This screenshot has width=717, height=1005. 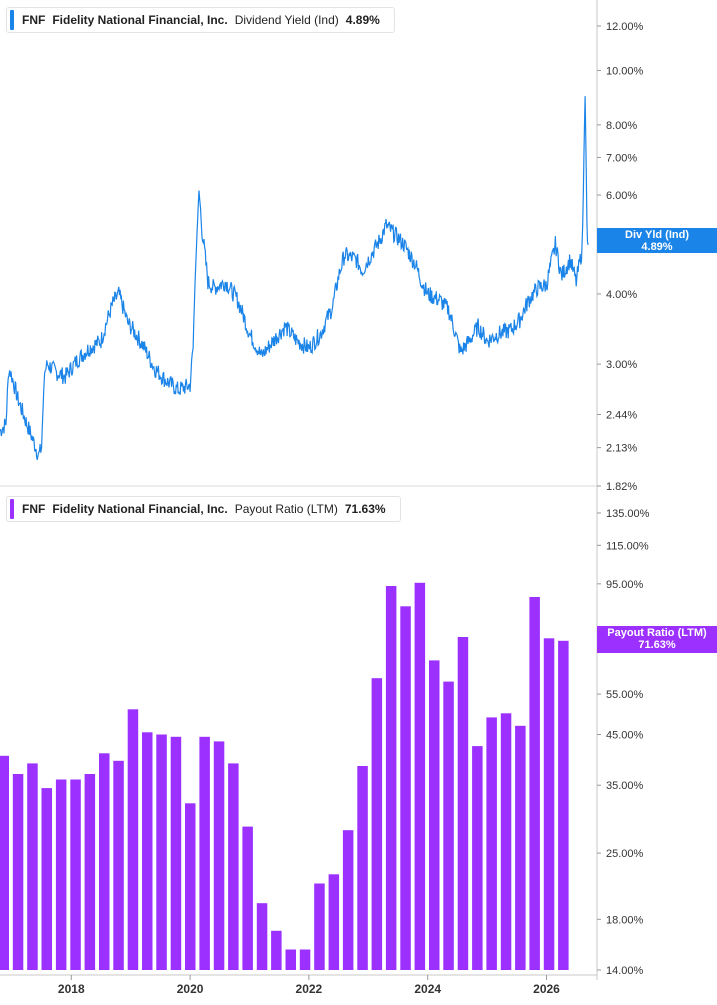 What do you see at coordinates (625, 786) in the screenshot?
I see `payout-axis-tick-label: 35.00%` at bounding box center [625, 786].